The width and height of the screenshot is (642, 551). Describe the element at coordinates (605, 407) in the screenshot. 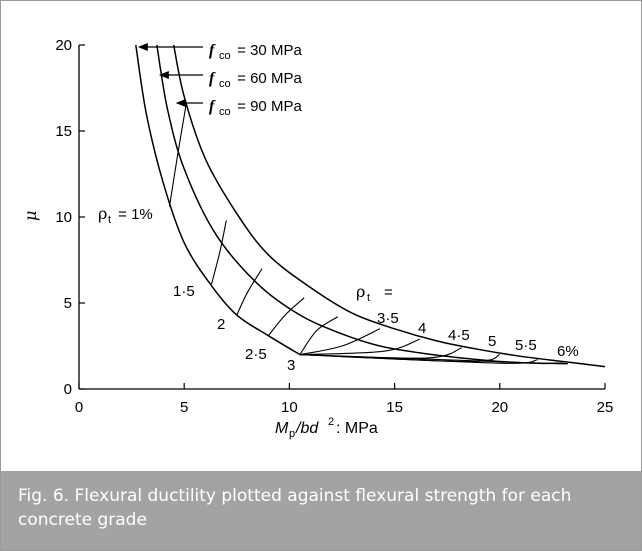

I see `x-tick-label: 25` at that location.